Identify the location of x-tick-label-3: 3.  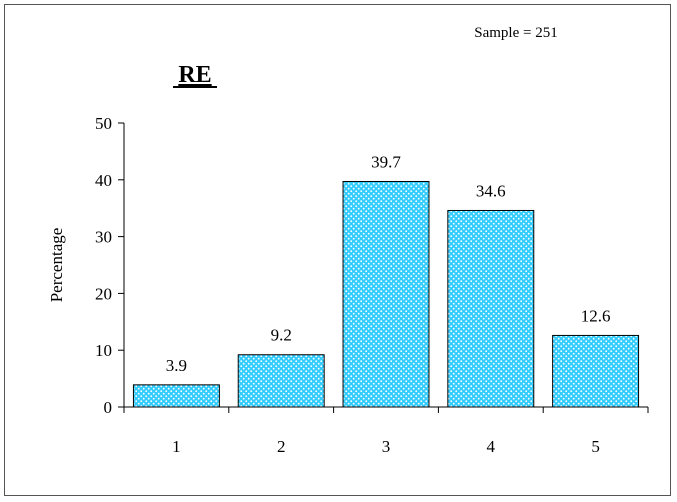
(386, 446).